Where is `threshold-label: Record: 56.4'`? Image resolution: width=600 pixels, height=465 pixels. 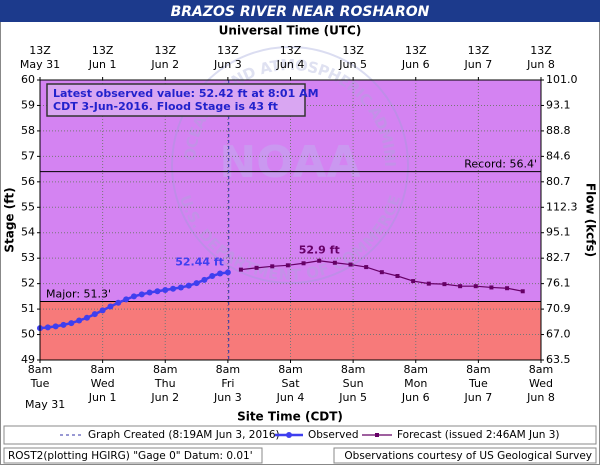 threshold-label: Record: 56.4' is located at coordinates (500, 164).